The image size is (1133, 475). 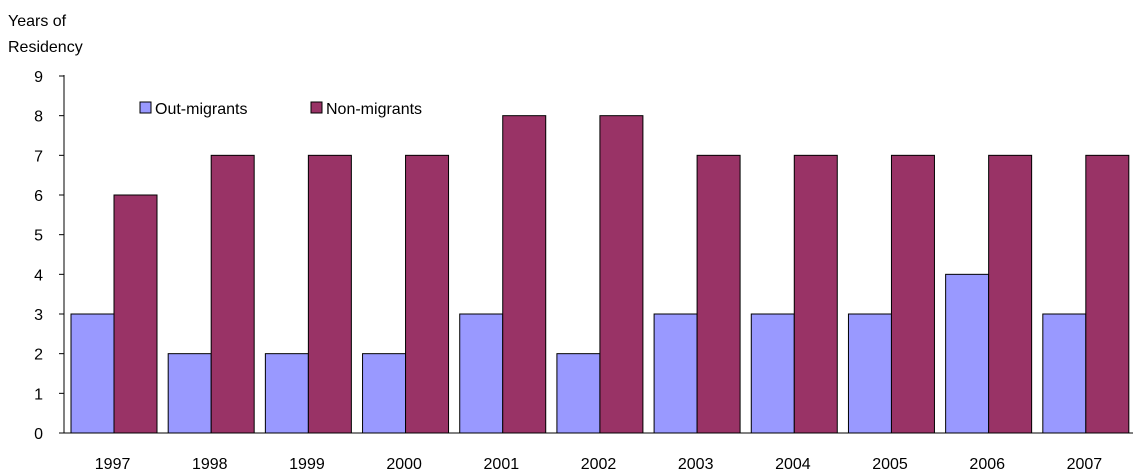 What do you see at coordinates (1010, 294) in the screenshot?
I see `bar-non-migrants-2006` at bounding box center [1010, 294].